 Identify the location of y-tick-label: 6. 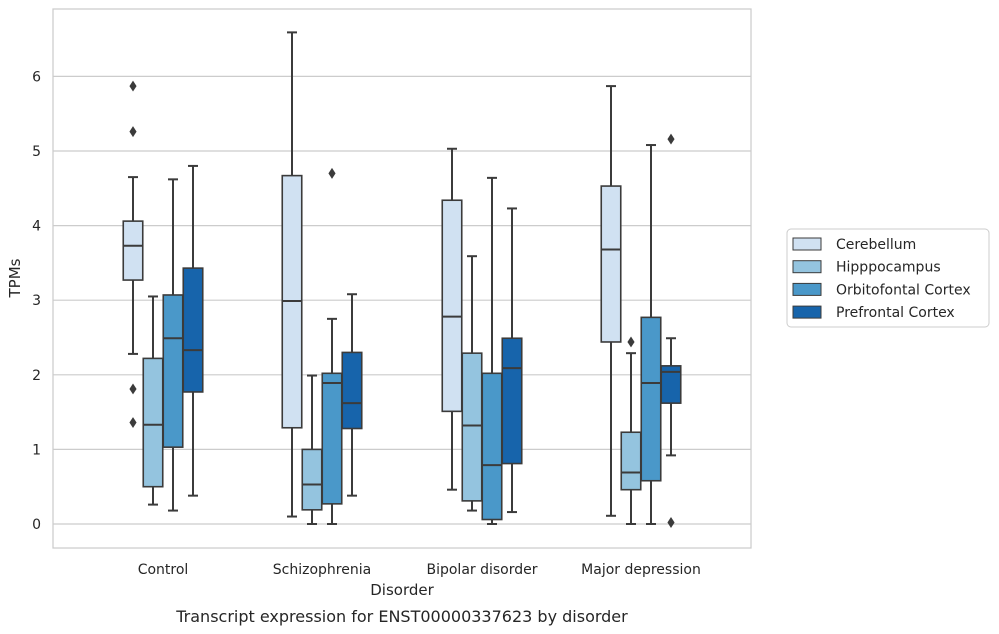
(36, 77).